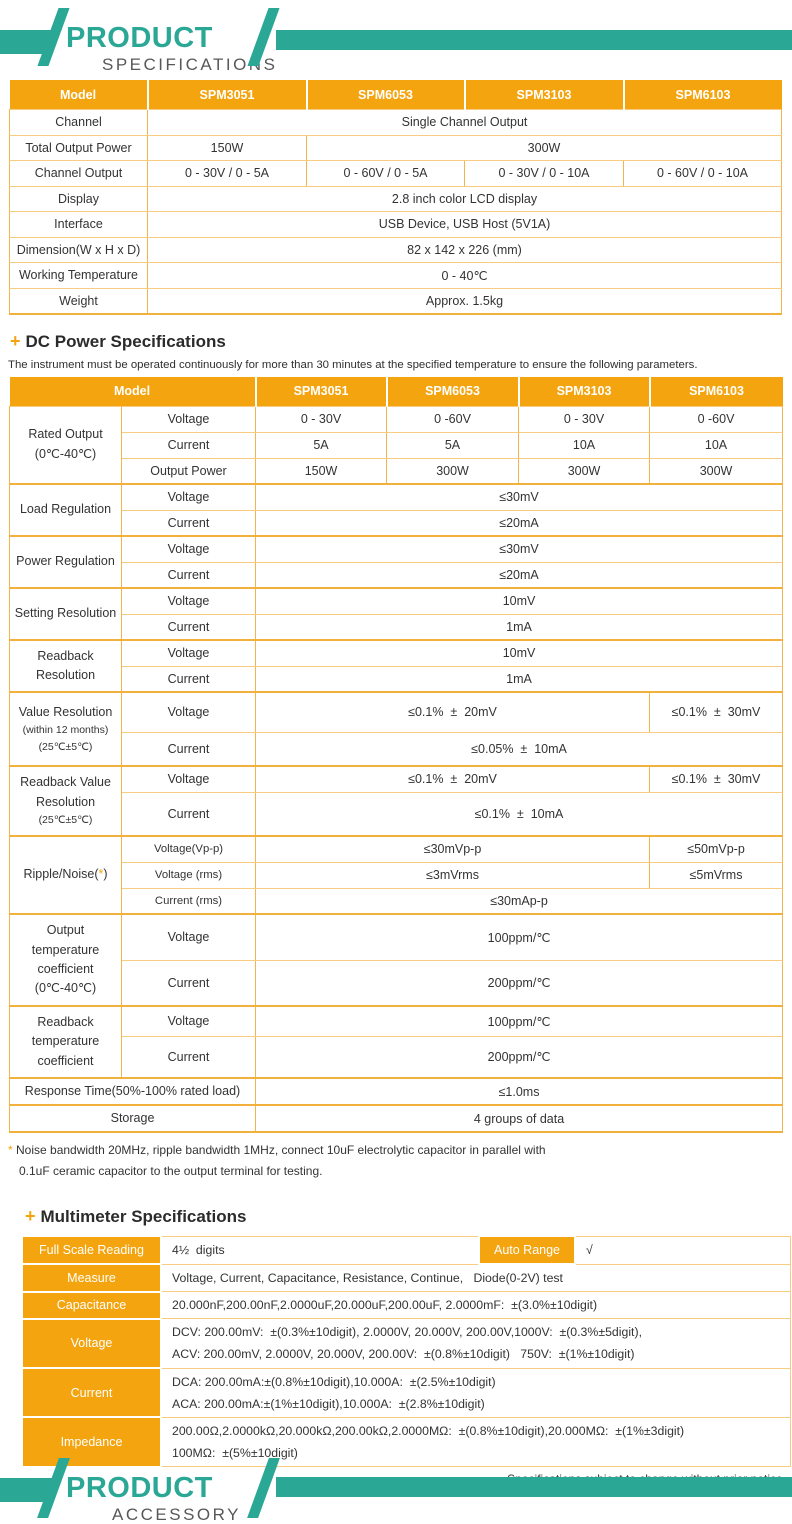  Describe the element at coordinates (464, 301) in the screenshot. I see `spec-cell: Approx. 1.5kg` at that location.